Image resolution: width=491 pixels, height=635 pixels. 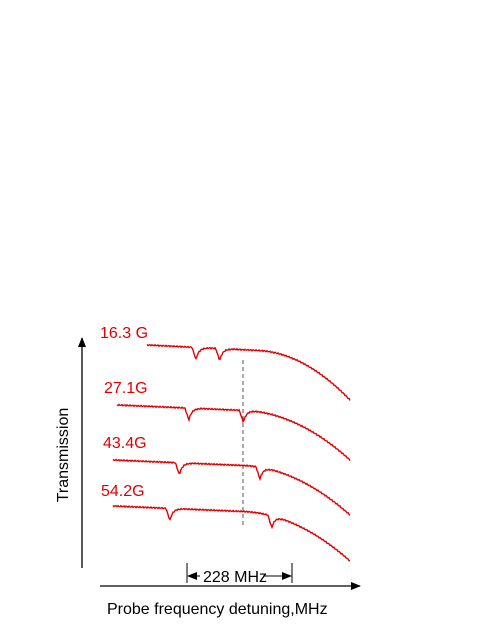 I want to click on y-axis-label: Transmission, so click(x=63, y=455).